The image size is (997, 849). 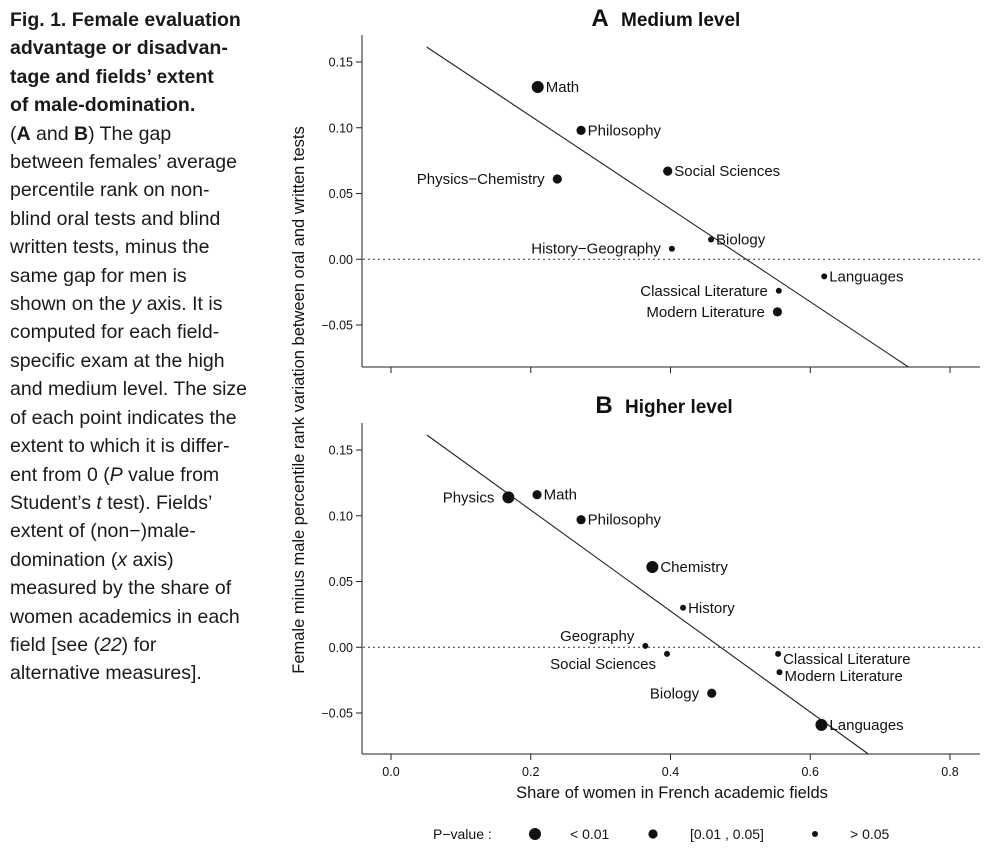 I want to click on x-tick-label: 0.8, so click(x=949, y=772).